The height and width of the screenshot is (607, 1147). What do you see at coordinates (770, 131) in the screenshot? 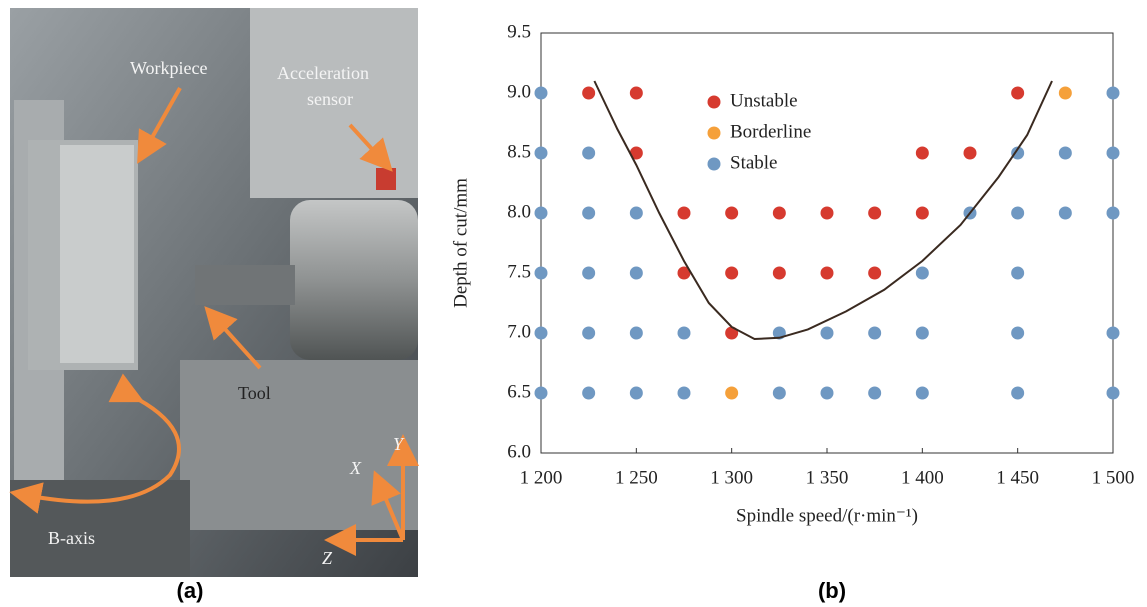
I see `legend-label: Borderline` at bounding box center [770, 131].